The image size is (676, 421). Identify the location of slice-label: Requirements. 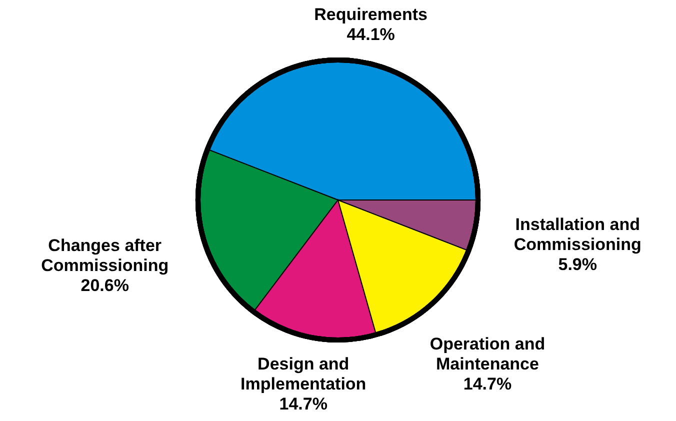
(371, 14).